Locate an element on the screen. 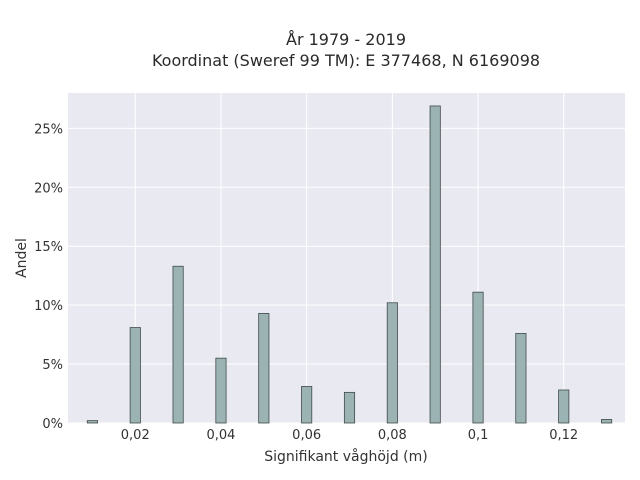 The width and height of the screenshot is (640, 480). x-tick-label: 0,12 is located at coordinates (563, 435).